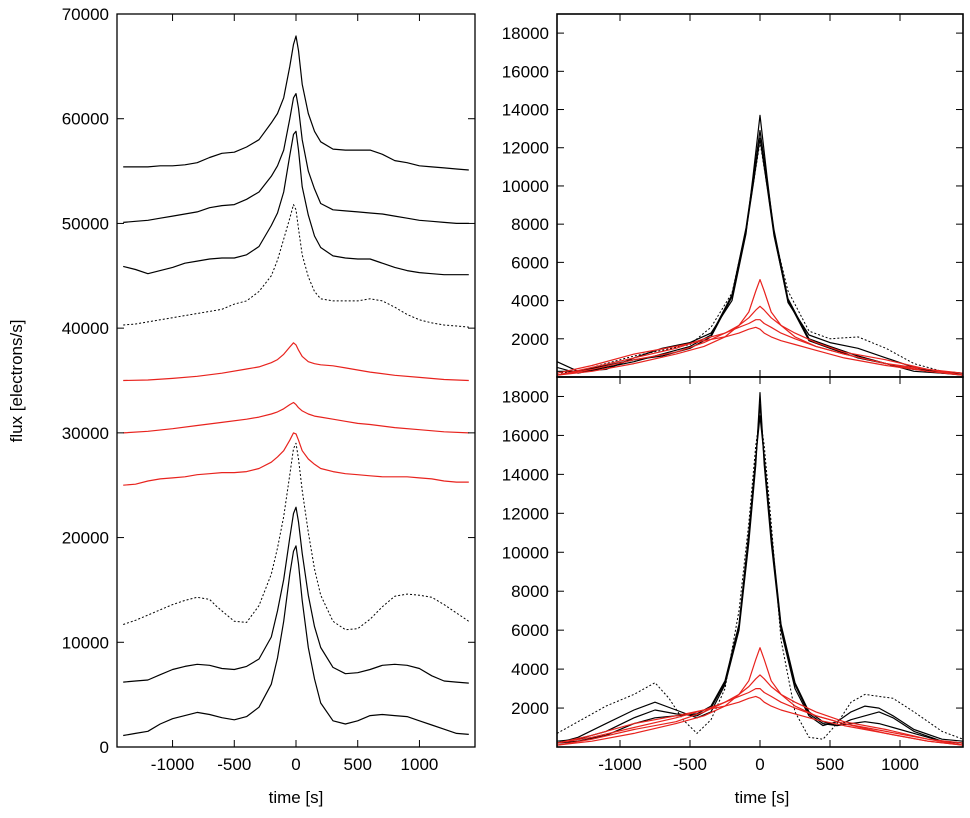  Describe the element at coordinates (530, 630) in the screenshot. I see `ytick-label-right-bottom-2: 6000` at that location.